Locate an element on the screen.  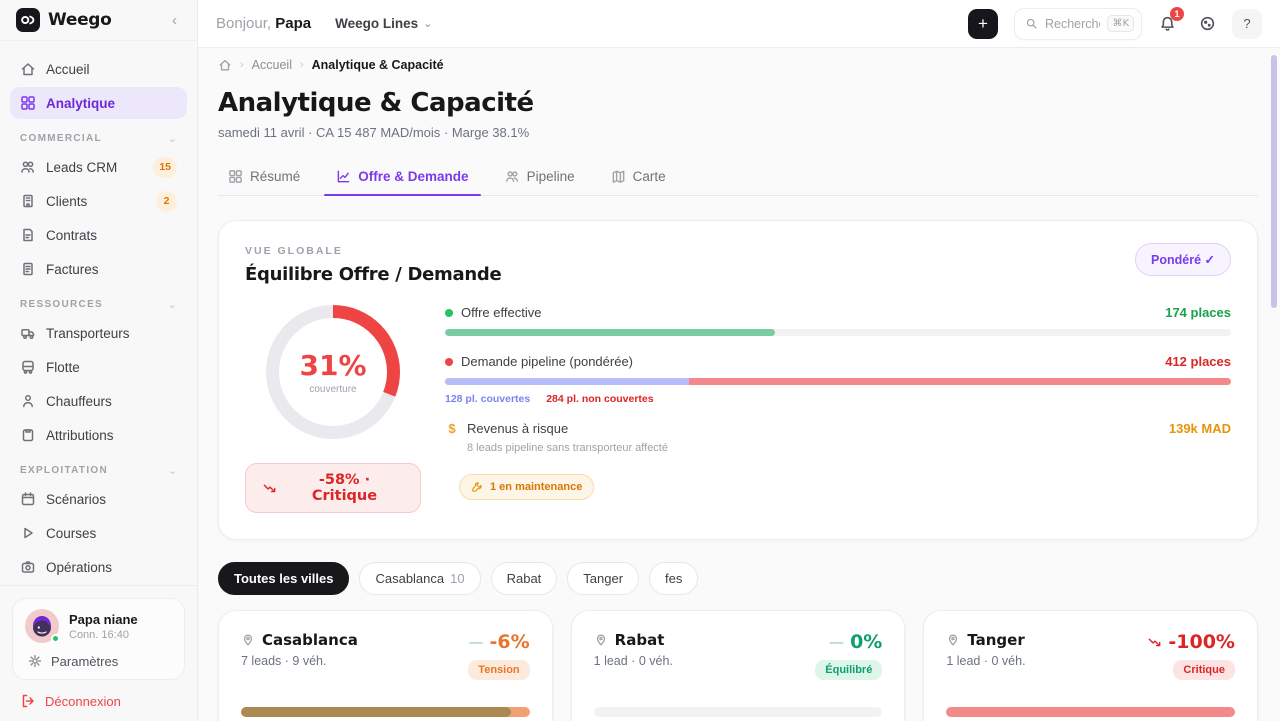
sidebar-item-courses: Courses is located at coordinates (98, 533).